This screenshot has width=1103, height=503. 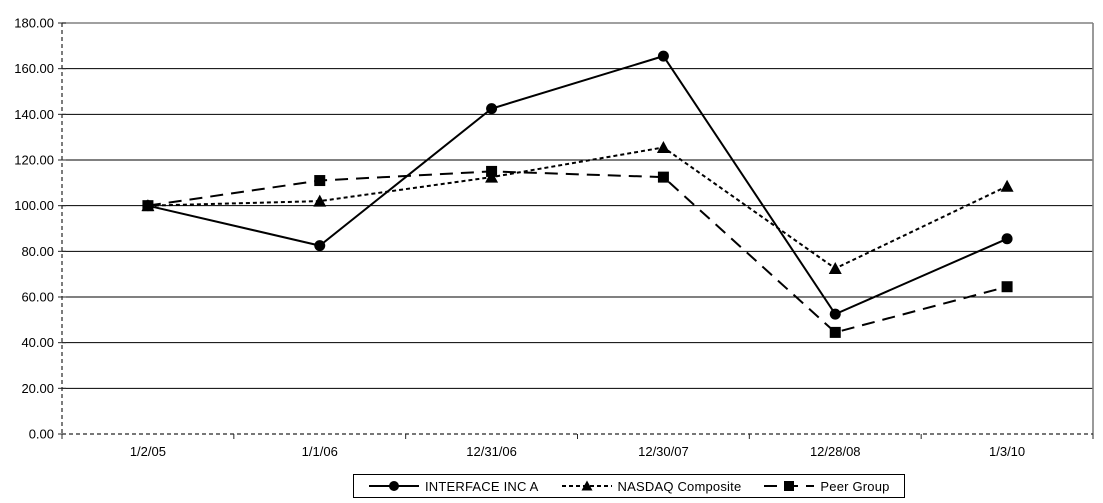 I want to click on legend-item-peer-group: Peer Group, so click(x=826, y=486).